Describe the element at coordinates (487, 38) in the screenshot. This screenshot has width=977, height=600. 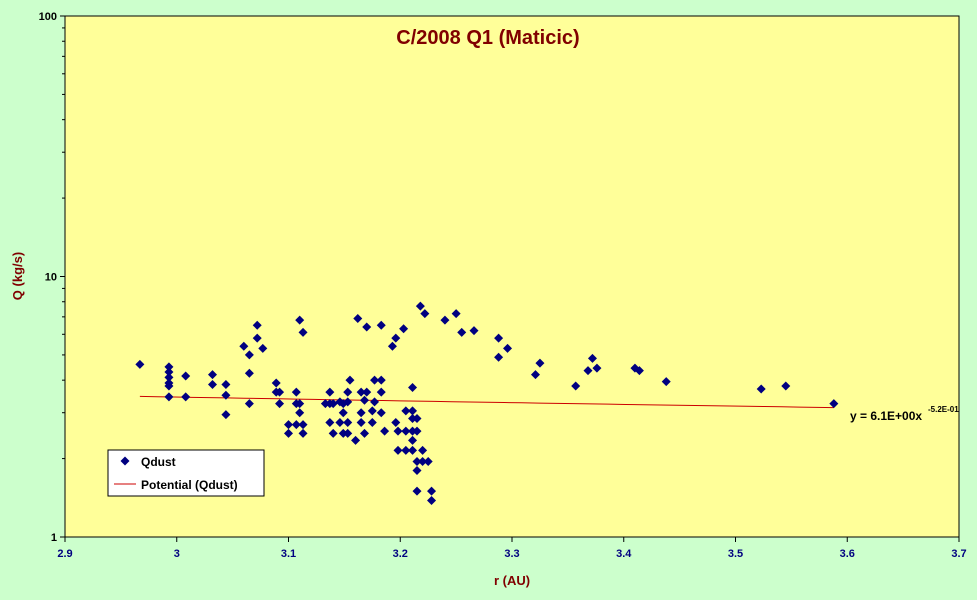
I see `chart-title: C/2008 Q1 (Maticic)` at that location.